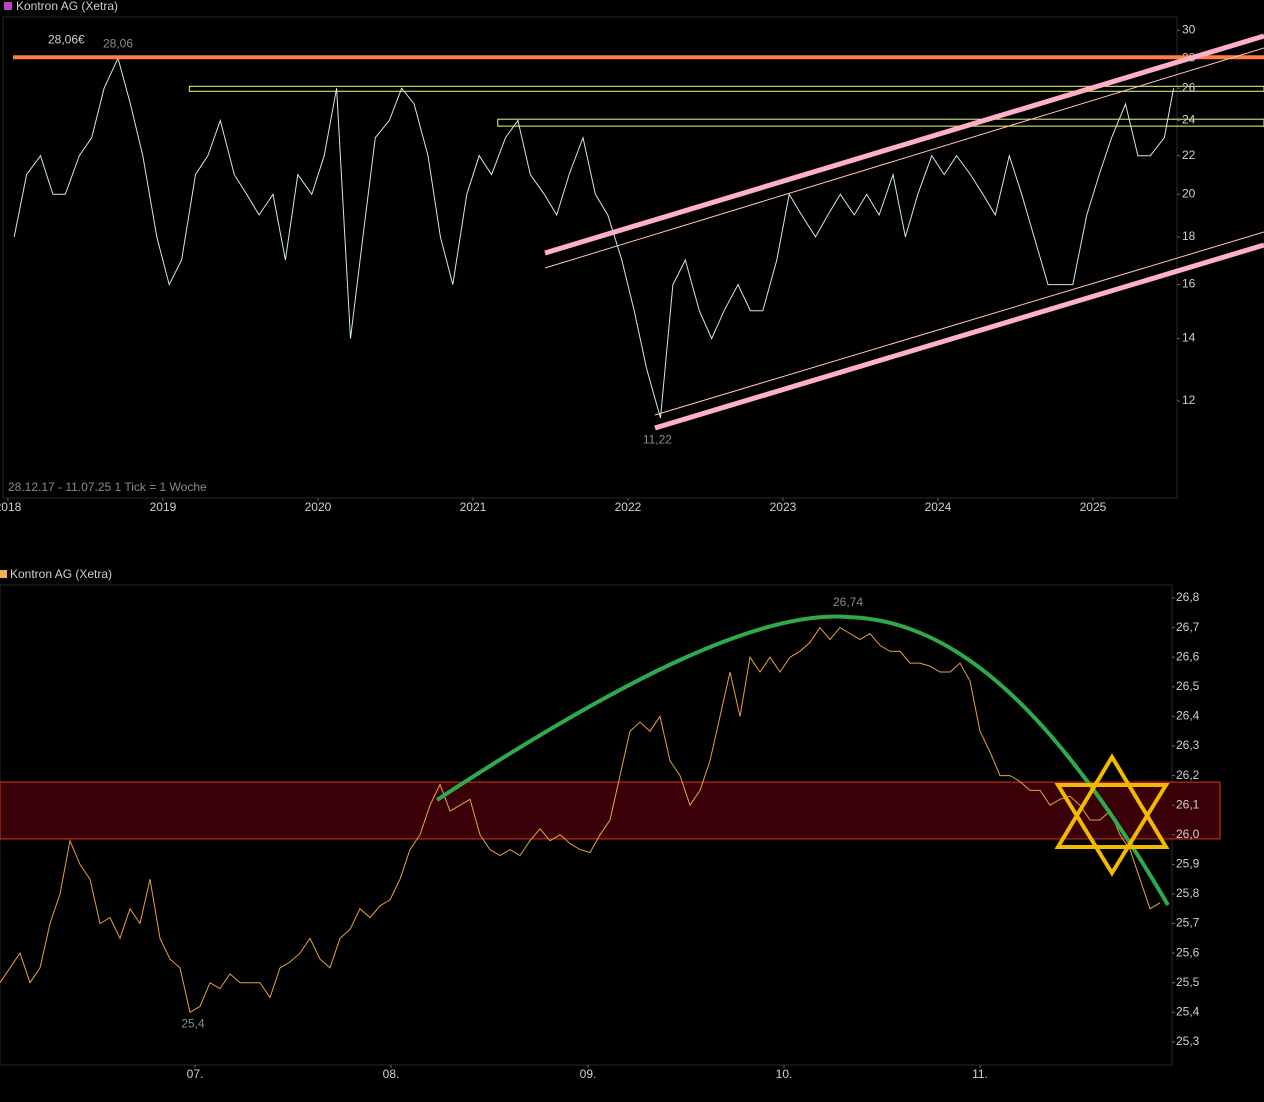 The image size is (1264, 1102). I want to click on y-tick-label: 25,3, so click(1188, 1041).